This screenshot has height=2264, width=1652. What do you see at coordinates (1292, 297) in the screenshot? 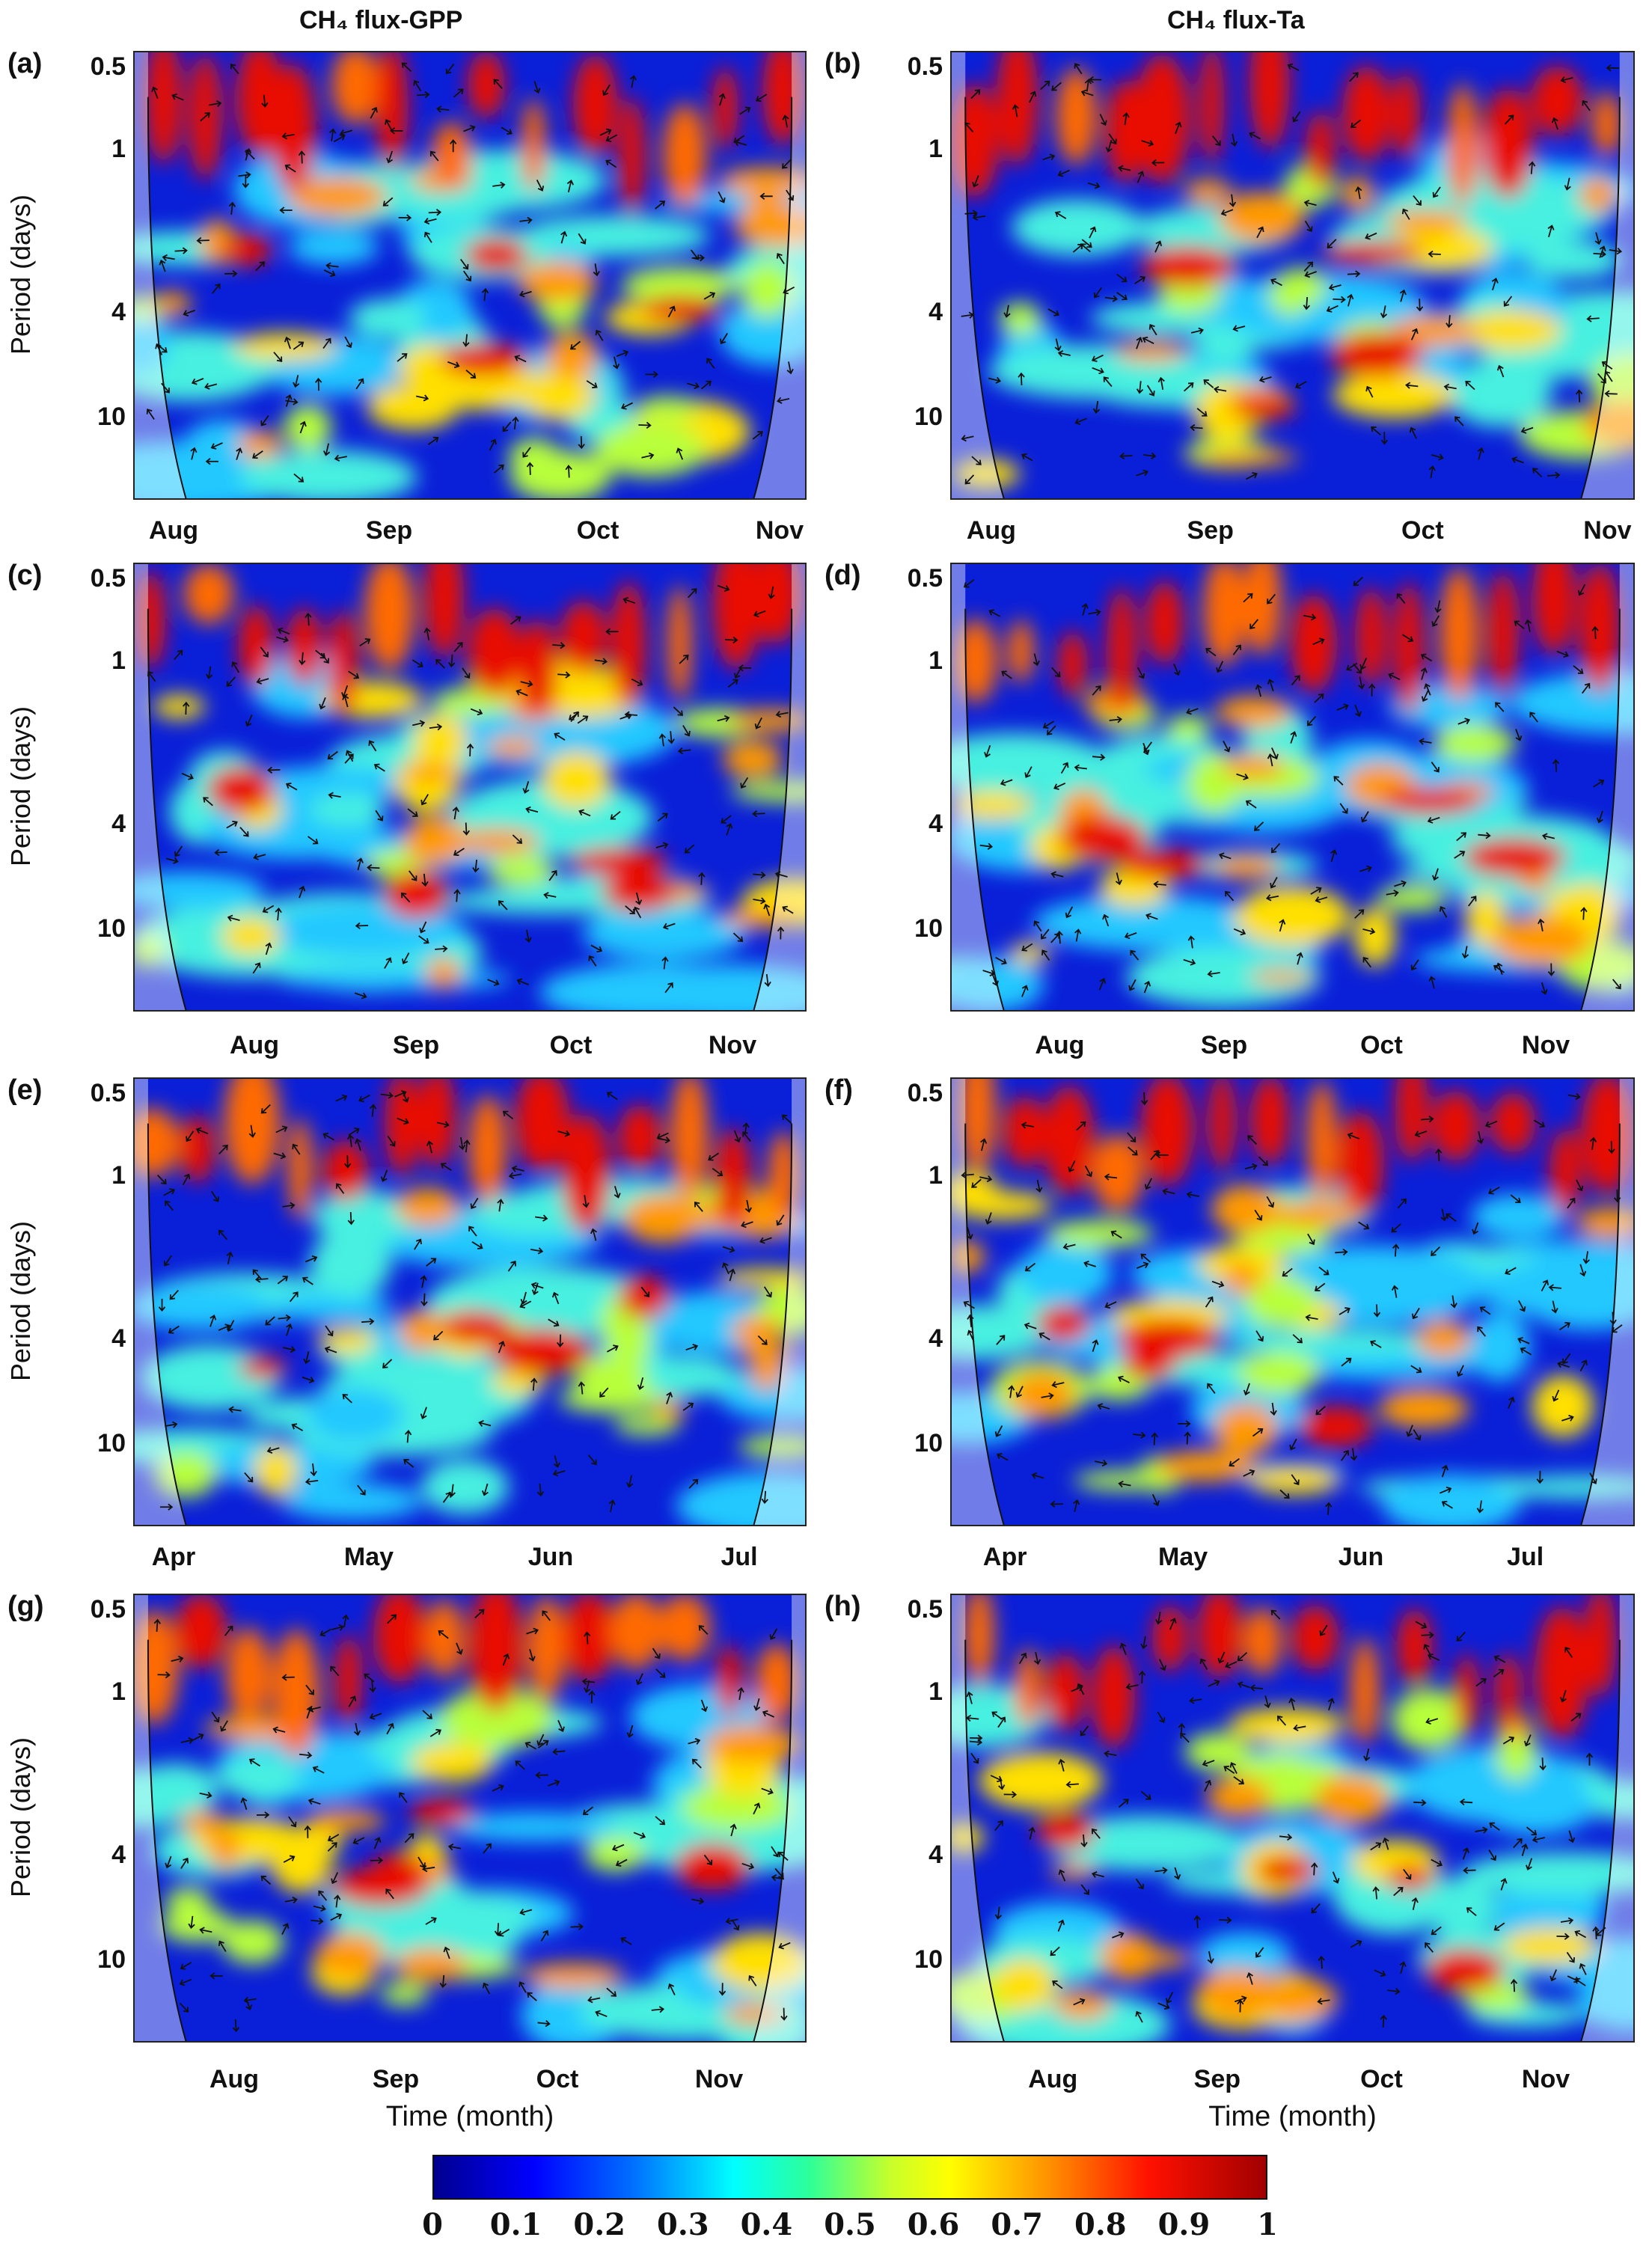
I see `cone-of-influence-edge` at bounding box center [1292, 297].